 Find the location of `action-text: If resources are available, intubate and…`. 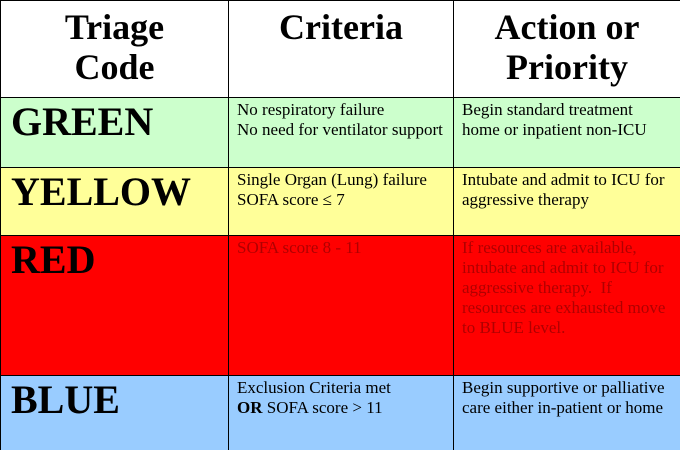

action-text: If resources are available, intubate and… is located at coordinates (566, 287).